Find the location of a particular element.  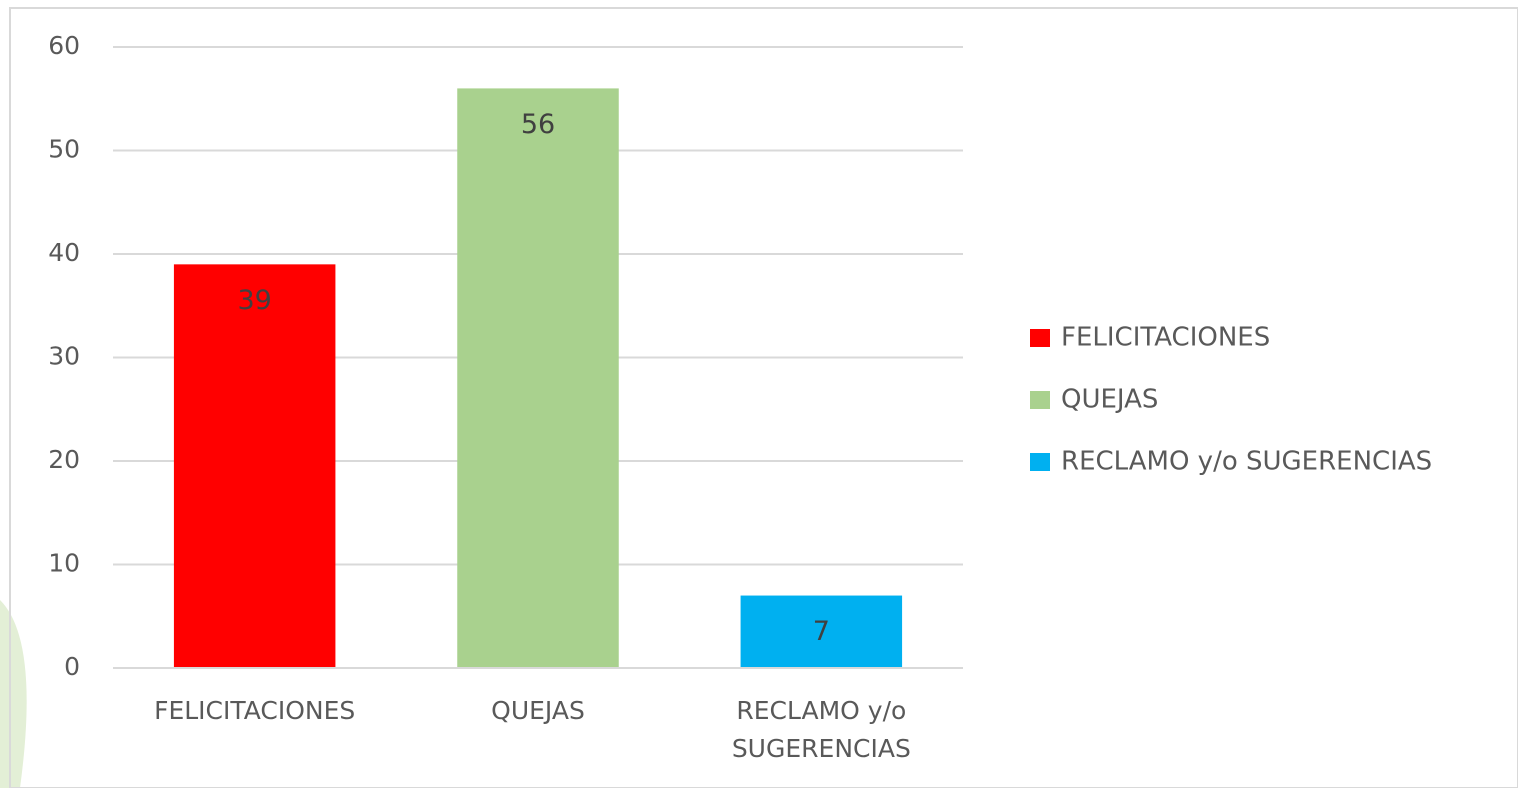

y-tick-label: 50 is located at coordinates (64, 149).